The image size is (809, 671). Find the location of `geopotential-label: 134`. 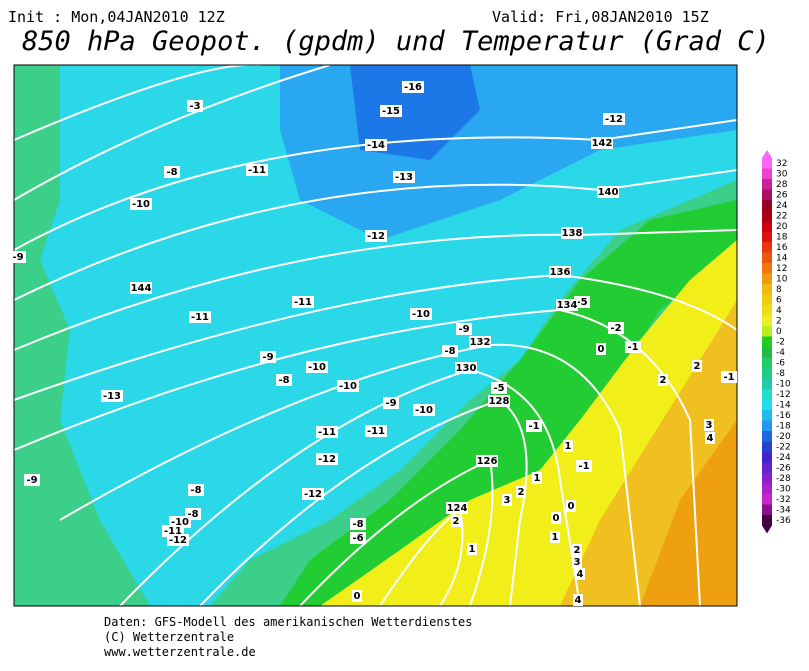

geopotential-label: 134 is located at coordinates (567, 305).